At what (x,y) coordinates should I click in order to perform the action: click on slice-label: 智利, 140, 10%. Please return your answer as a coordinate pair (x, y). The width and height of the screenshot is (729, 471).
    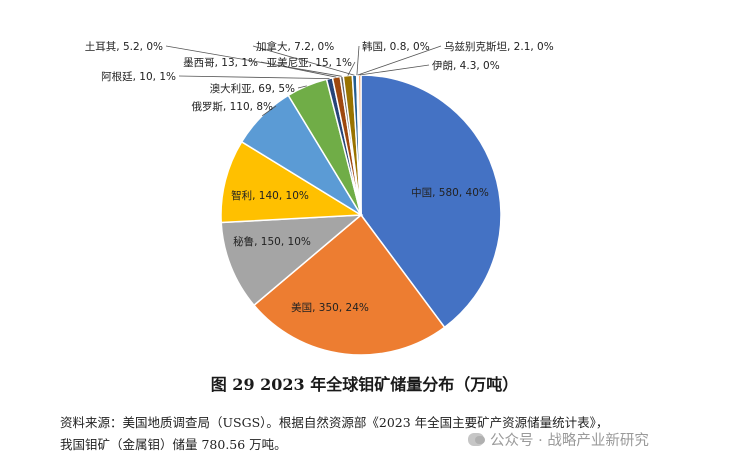
    Looking at the image, I should click on (270, 195).